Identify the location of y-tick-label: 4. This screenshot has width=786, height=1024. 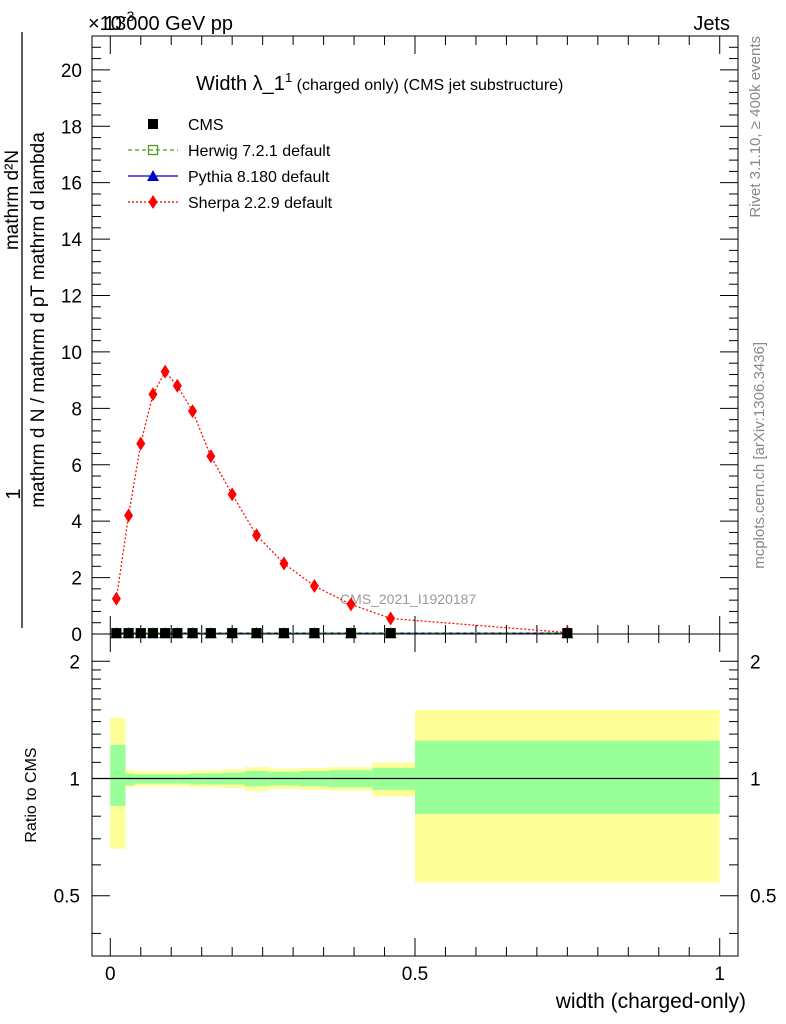
(76, 522).